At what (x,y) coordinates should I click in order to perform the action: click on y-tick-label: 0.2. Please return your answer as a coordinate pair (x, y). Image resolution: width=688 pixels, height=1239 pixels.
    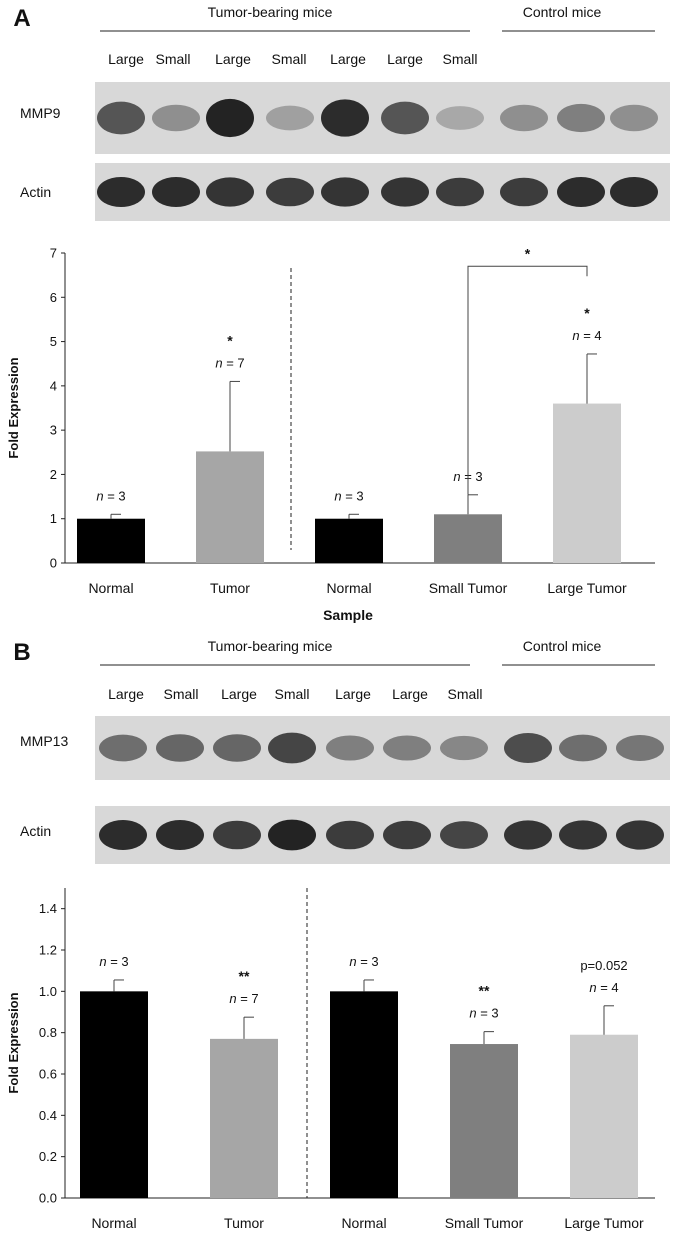
    Looking at the image, I should click on (48, 1156).